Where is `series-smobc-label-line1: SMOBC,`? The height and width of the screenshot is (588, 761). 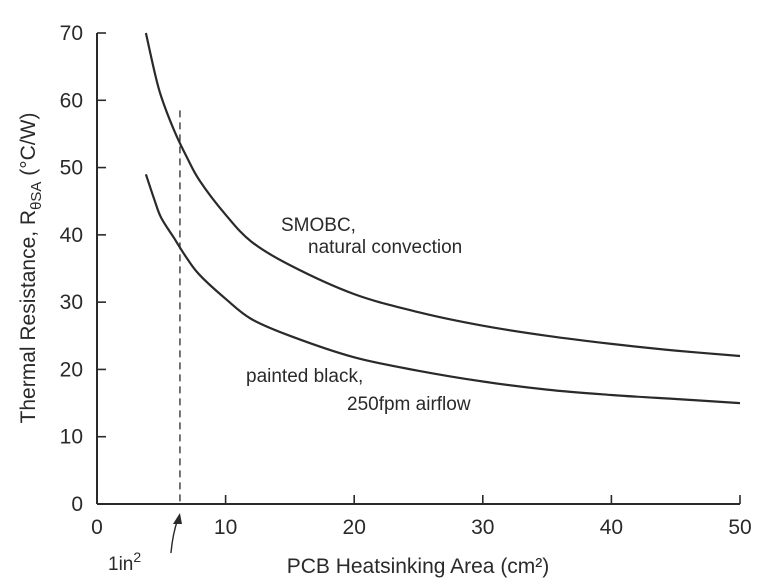 series-smobc-label-line1: SMOBC, is located at coordinates (318, 225).